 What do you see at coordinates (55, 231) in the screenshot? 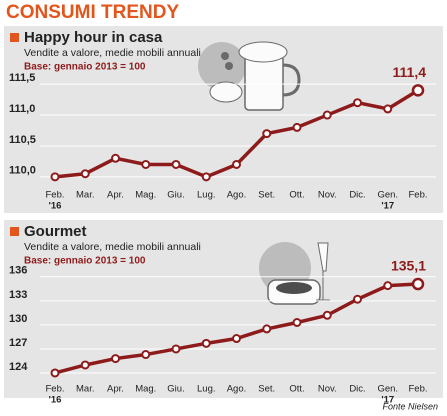
I see `chart-title: Gourmet` at bounding box center [55, 231].